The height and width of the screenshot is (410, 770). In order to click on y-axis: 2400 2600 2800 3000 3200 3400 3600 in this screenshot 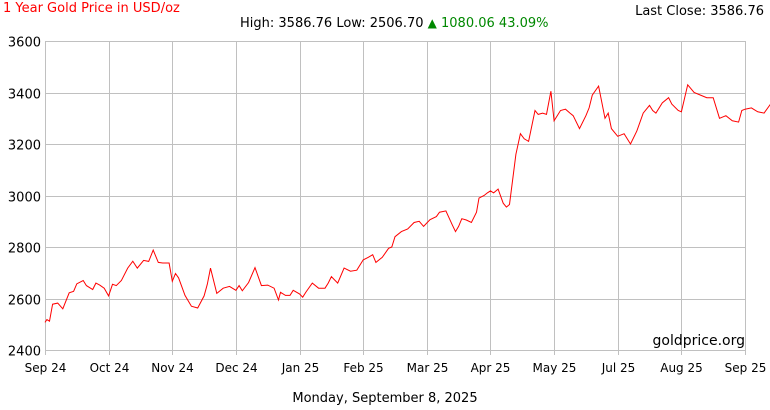, I will do `click(24, 198)`.